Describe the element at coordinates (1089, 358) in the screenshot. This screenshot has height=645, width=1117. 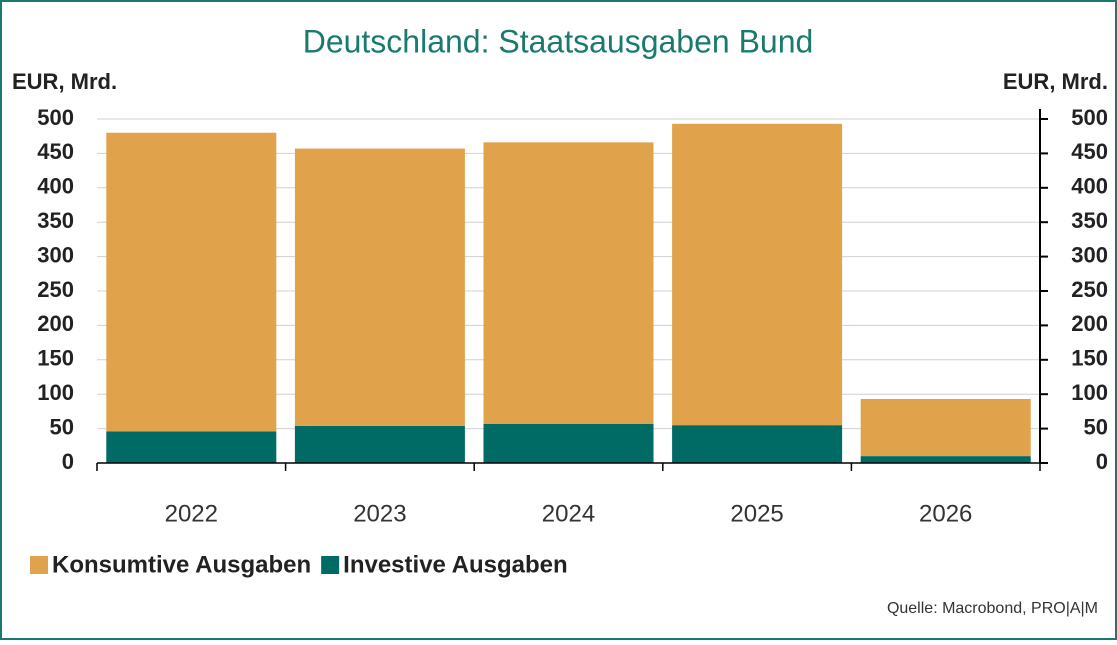
I see `y2-tick-label: 150` at that location.